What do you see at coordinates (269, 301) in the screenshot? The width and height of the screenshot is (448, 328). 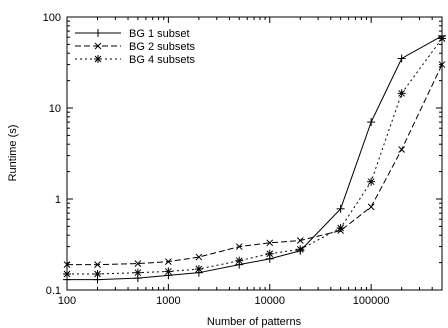 I see `x-tick-label: 10000` at bounding box center [269, 301].